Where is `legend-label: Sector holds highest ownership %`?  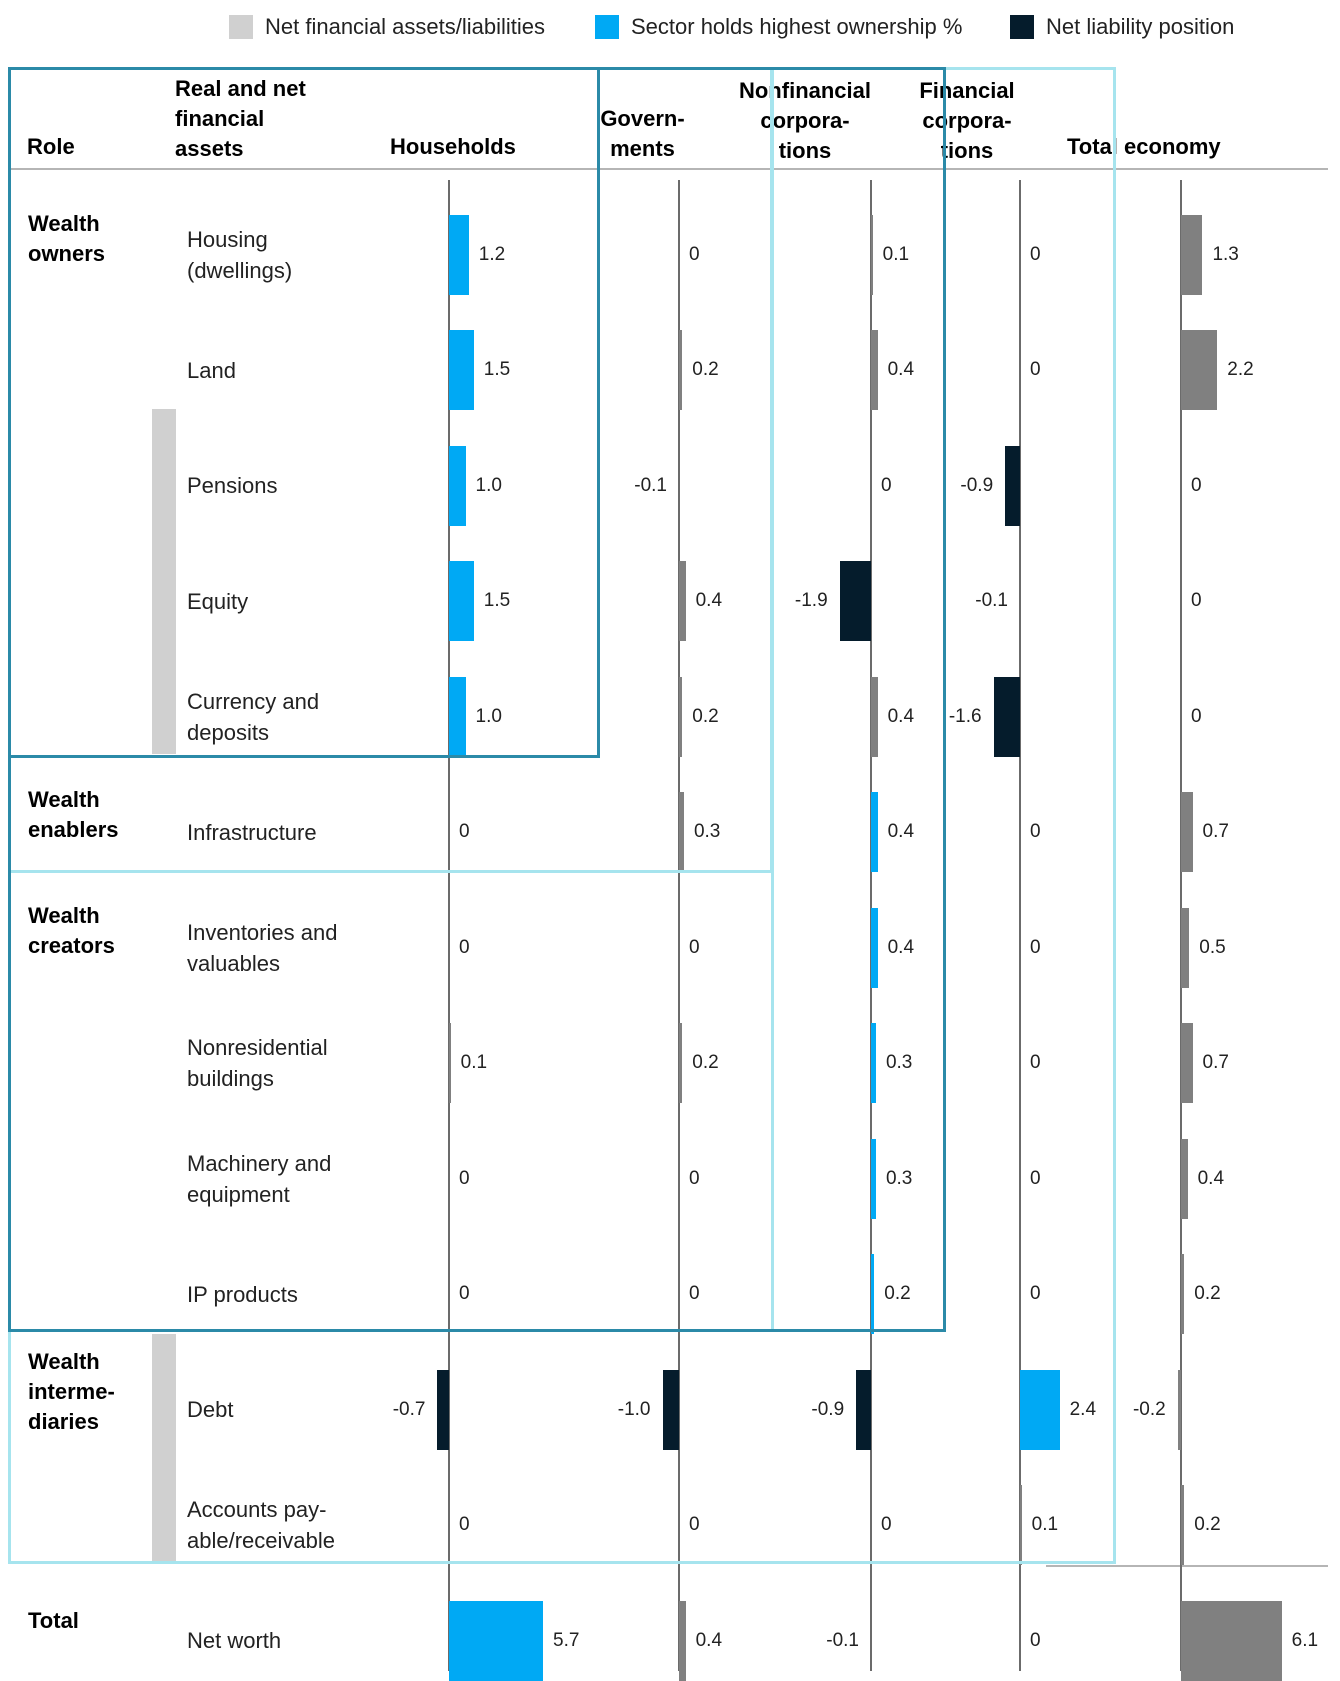
legend-label: Sector holds highest ownership % is located at coordinates (797, 26).